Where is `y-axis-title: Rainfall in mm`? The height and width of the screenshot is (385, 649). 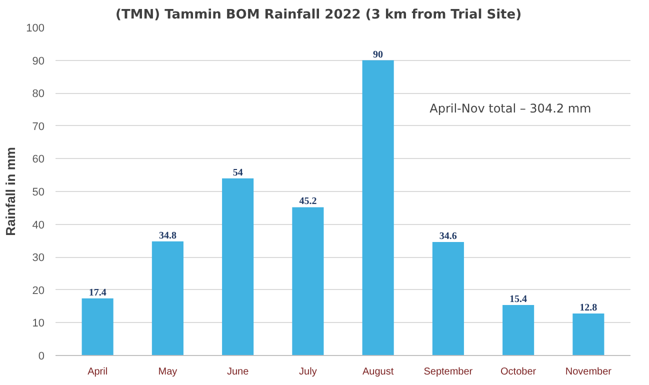
y-axis-title: Rainfall in mm is located at coordinates (10, 191).